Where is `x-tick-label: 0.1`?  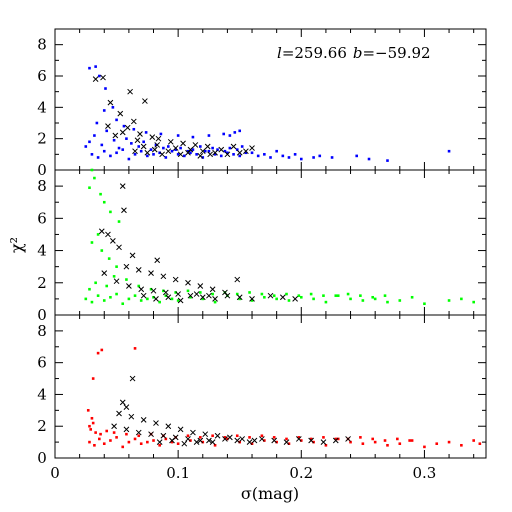 x-tick-label: 0.1 is located at coordinates (178, 473).